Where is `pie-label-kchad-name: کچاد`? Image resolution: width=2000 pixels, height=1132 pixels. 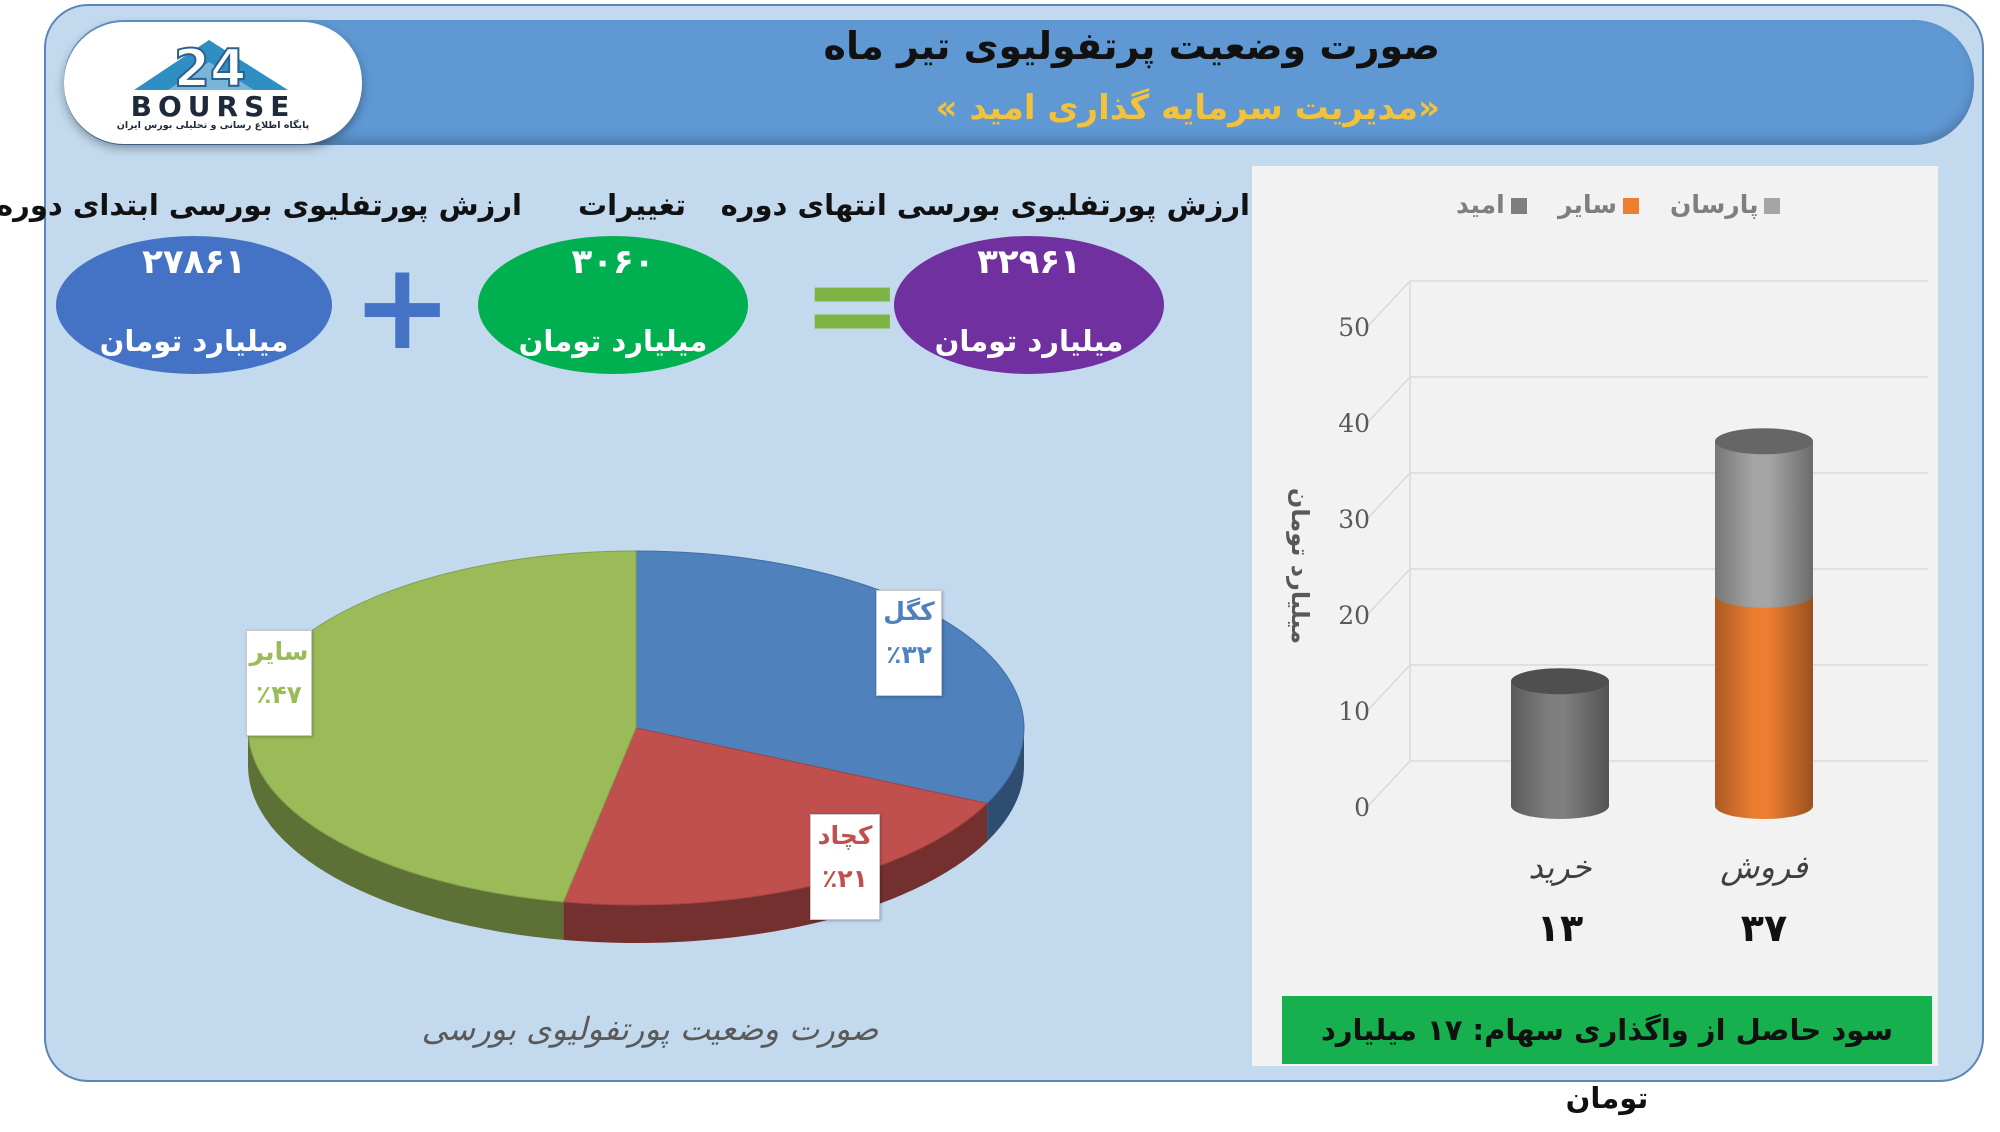
pie-label-kchad-name: کچاد is located at coordinates (845, 835).